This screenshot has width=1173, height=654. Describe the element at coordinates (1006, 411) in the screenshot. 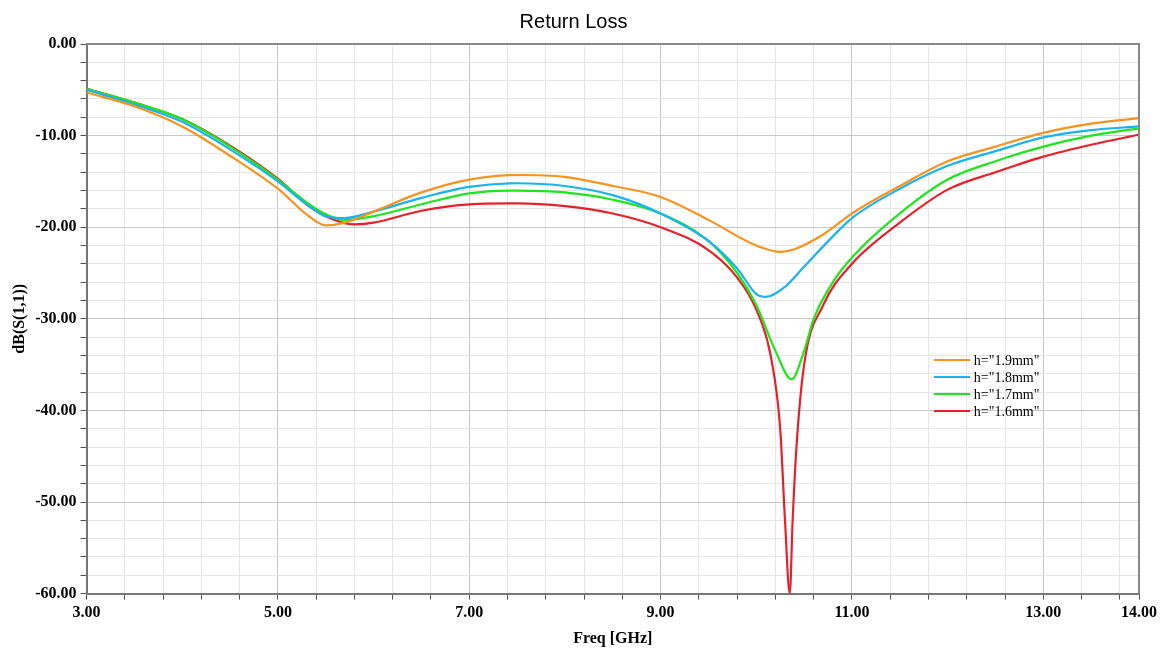

I see `legend-label: h="1.6mm"` at that location.